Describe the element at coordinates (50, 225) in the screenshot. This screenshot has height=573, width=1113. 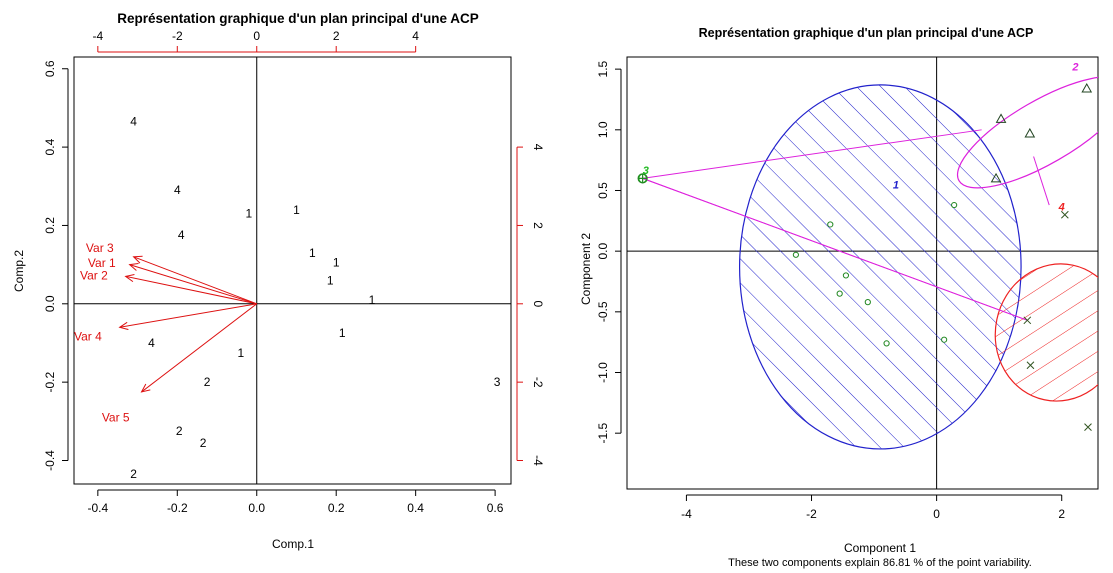
I see `left-tick-label: 0.2` at that location.